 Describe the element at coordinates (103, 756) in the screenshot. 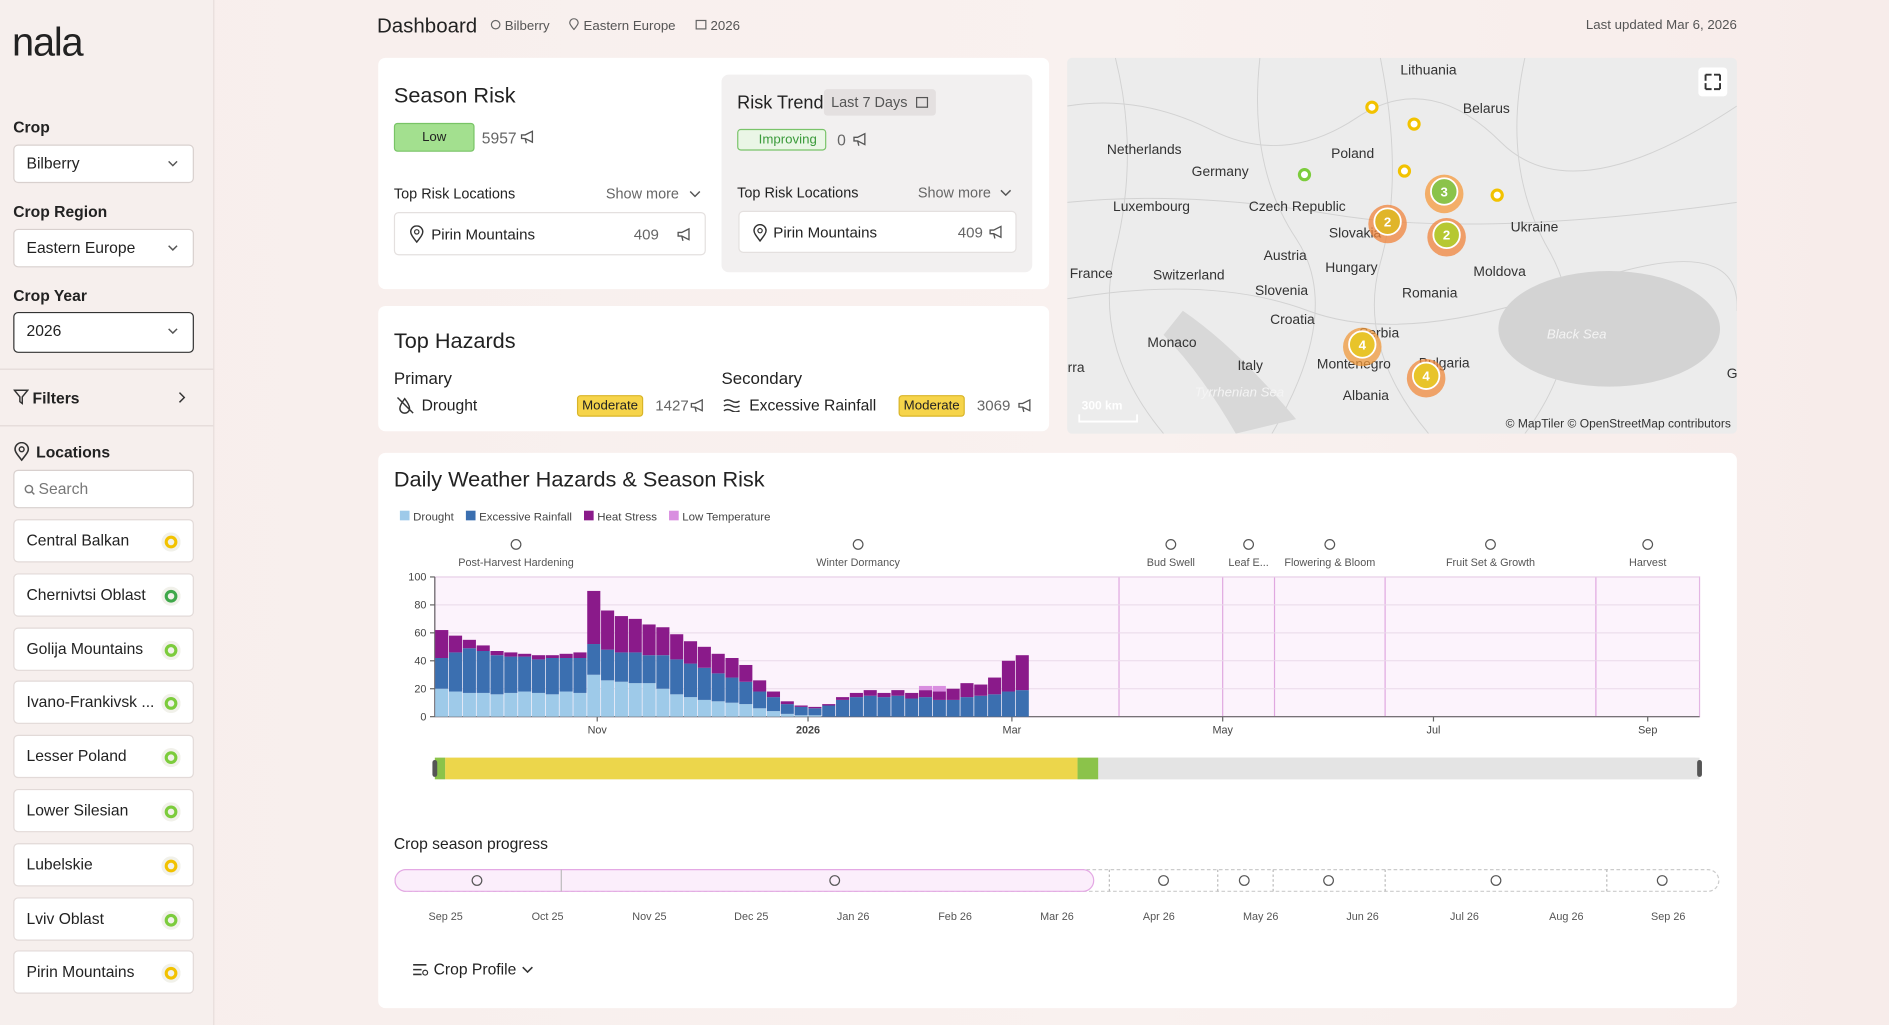

I see `location-item: Lesser Poland` at that location.